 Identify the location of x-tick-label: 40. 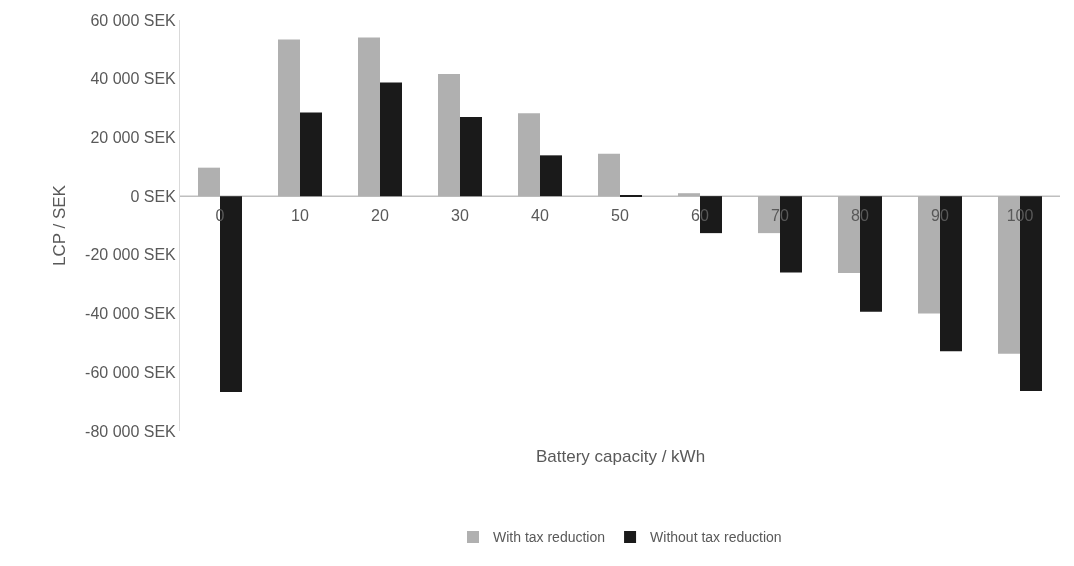
(540, 216).